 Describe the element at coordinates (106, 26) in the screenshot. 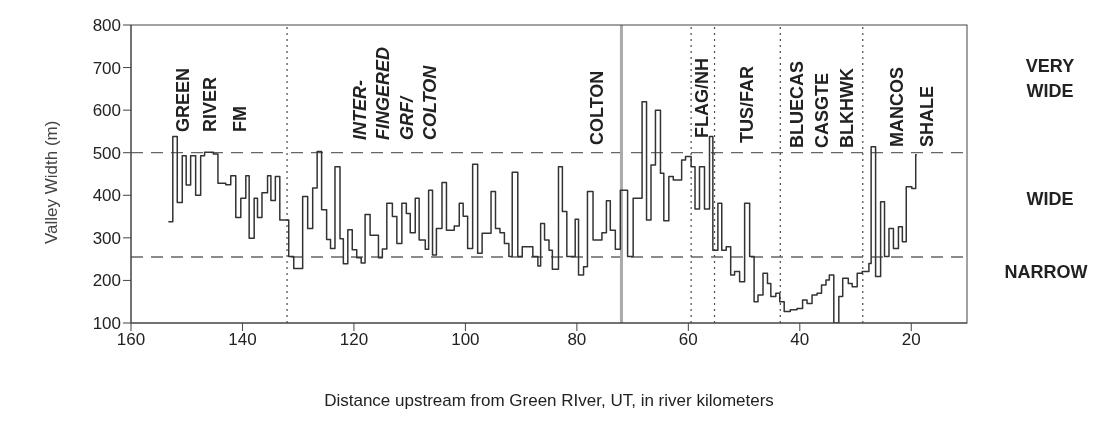

I see `y-tick-label: 800` at that location.